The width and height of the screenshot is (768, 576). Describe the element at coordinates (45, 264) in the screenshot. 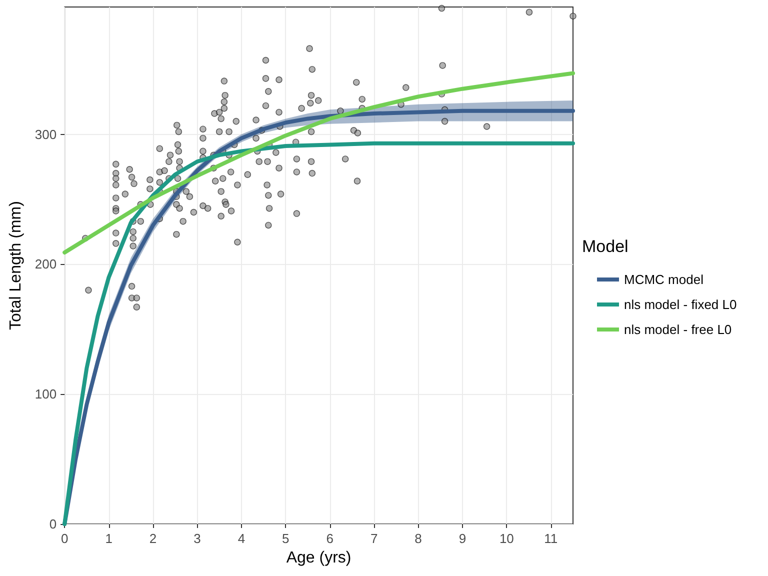

I see `y-tick-label: 200` at that location.